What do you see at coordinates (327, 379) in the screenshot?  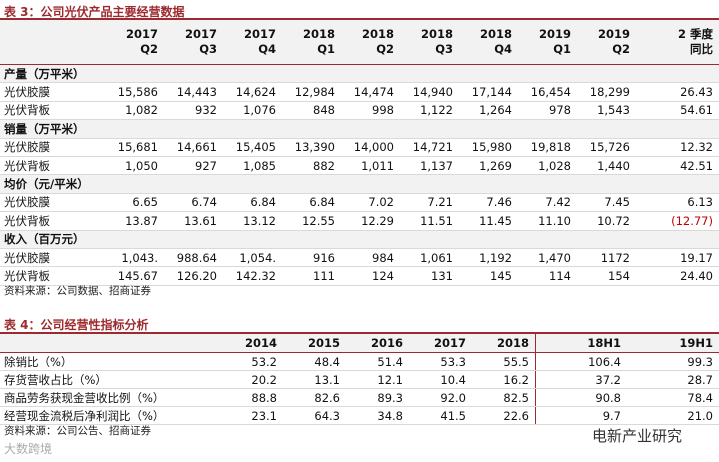 I see `data-cell: 13.1` at bounding box center [327, 379].